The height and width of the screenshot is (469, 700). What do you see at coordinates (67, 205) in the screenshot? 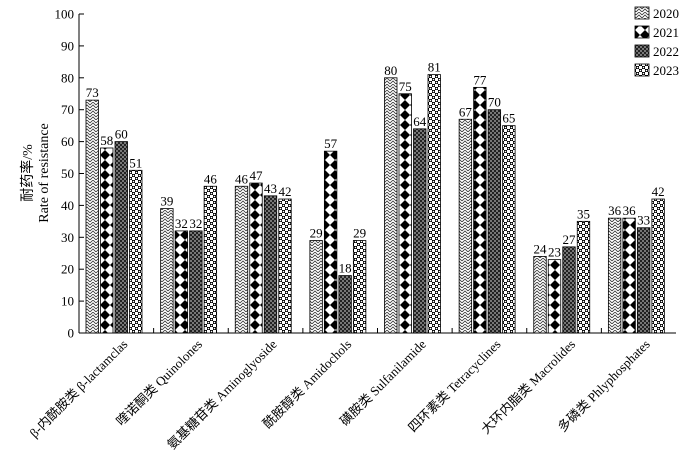
I see `y-tick-label: 40` at bounding box center [67, 205].